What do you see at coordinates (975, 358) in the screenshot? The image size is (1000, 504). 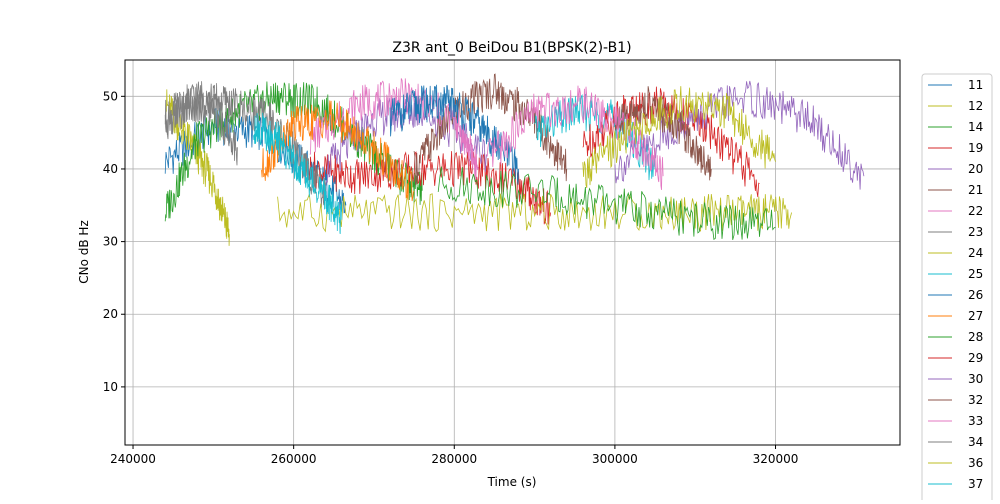 I see `legend-label-29: 29` at bounding box center [975, 358].